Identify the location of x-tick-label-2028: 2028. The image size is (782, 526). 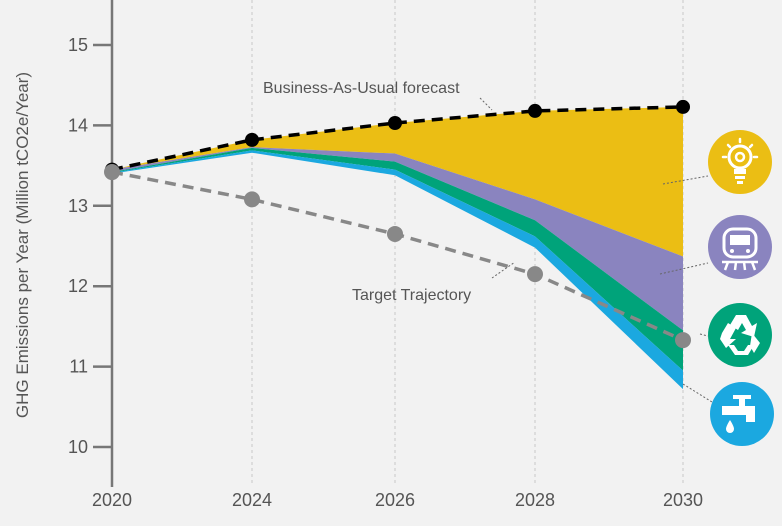
(535, 500).